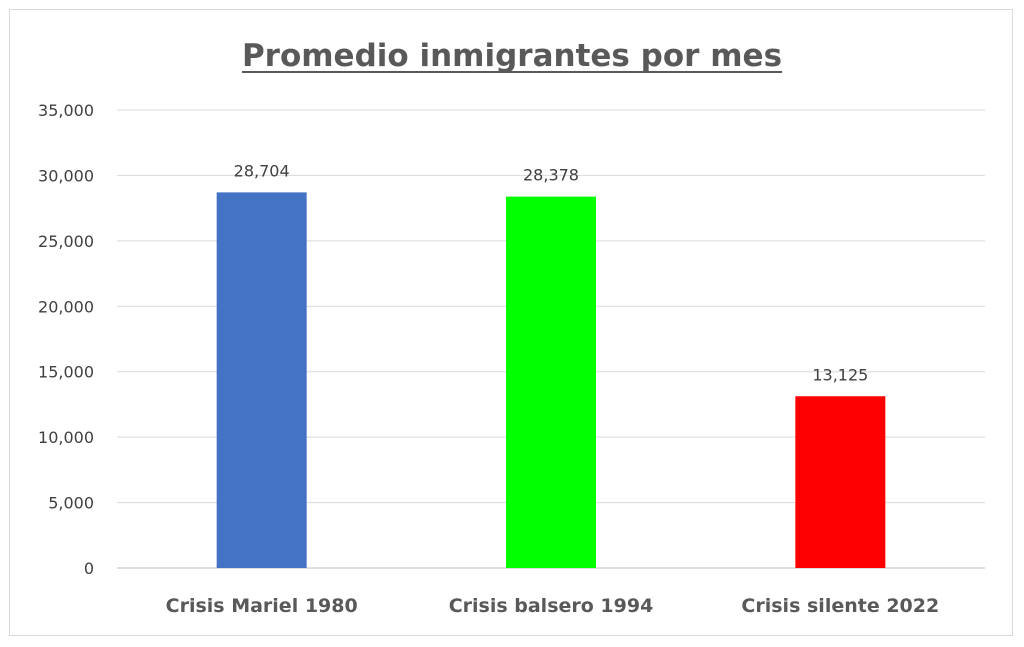 This screenshot has height=647, width=1024. What do you see at coordinates (66, 306) in the screenshot?
I see `y-tick-label: 20,000` at bounding box center [66, 306].